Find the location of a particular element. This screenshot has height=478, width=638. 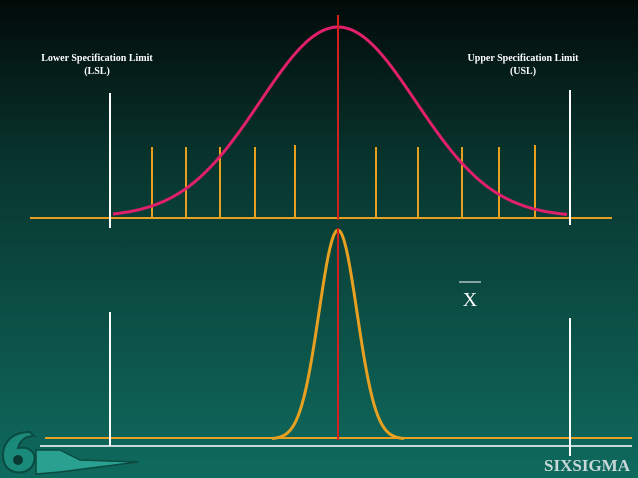

brand: SIXSIGMA is located at coordinates (587, 465).